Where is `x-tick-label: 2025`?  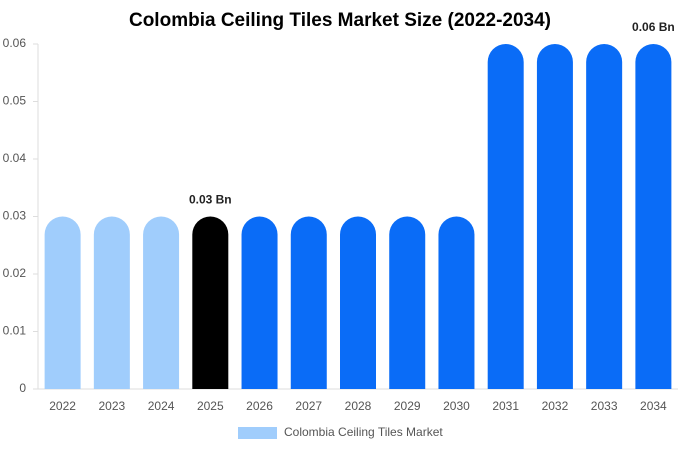
x-tick-label: 2025 is located at coordinates (210, 406).